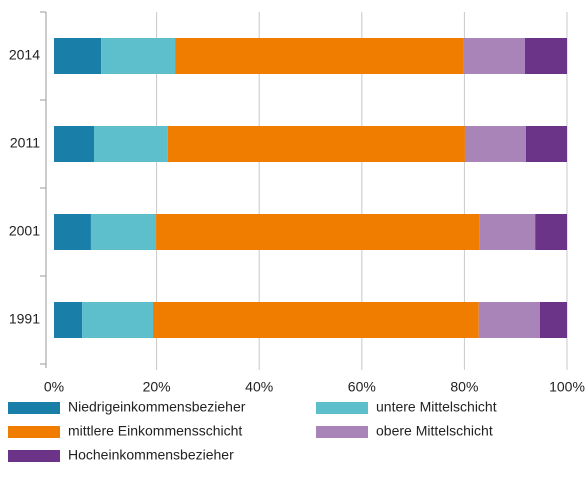  I want to click on legend-label: Niedrigeinkommensbezieher, so click(157, 407).